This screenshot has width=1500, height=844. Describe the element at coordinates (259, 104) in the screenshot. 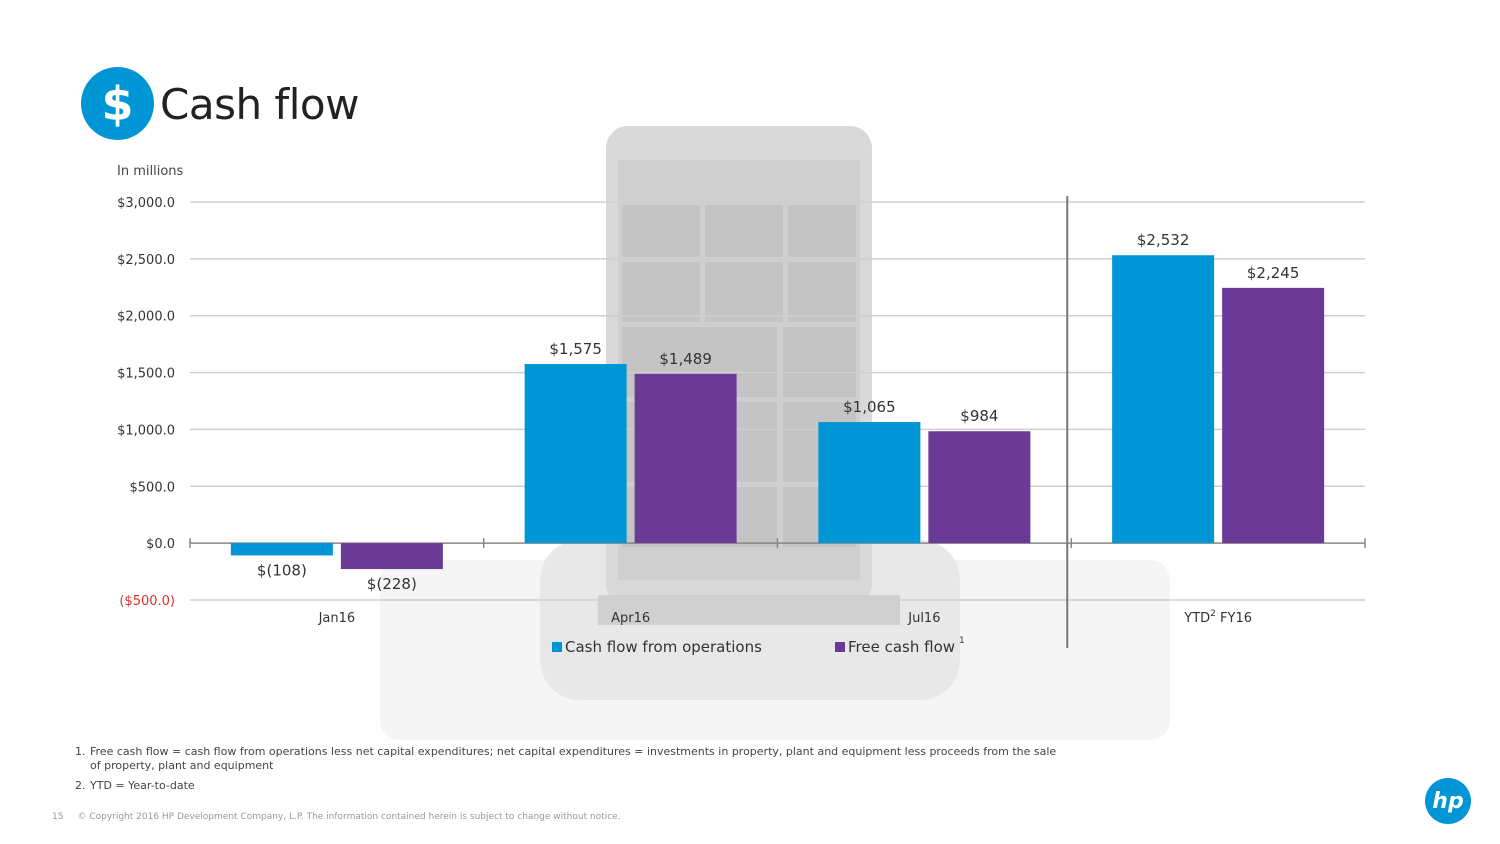

I see `page-title: Cash flow` at that location.